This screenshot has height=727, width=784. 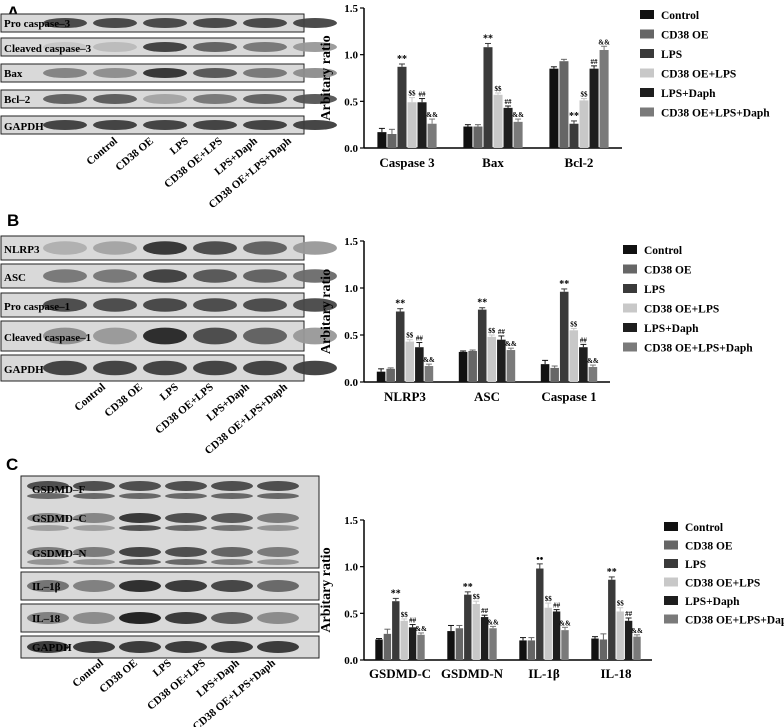 I want to click on legend-entry: CD38 OE+LPS+Daph, so click(x=715, y=114).